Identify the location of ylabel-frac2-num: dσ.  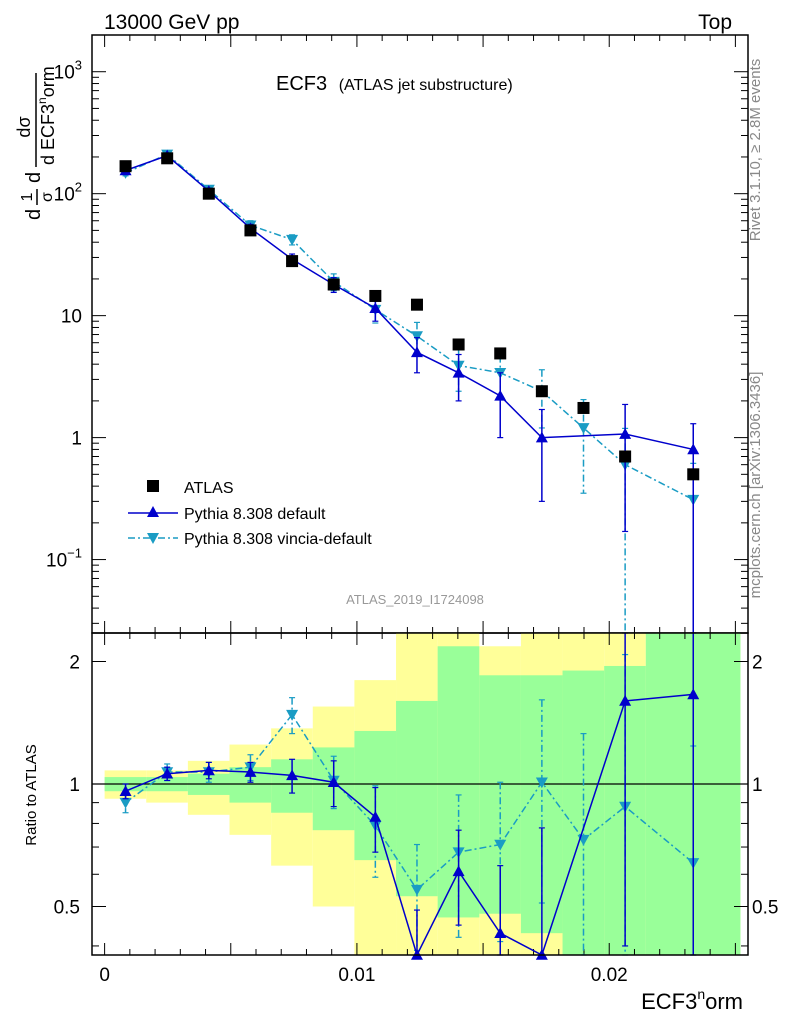
(24, 126).